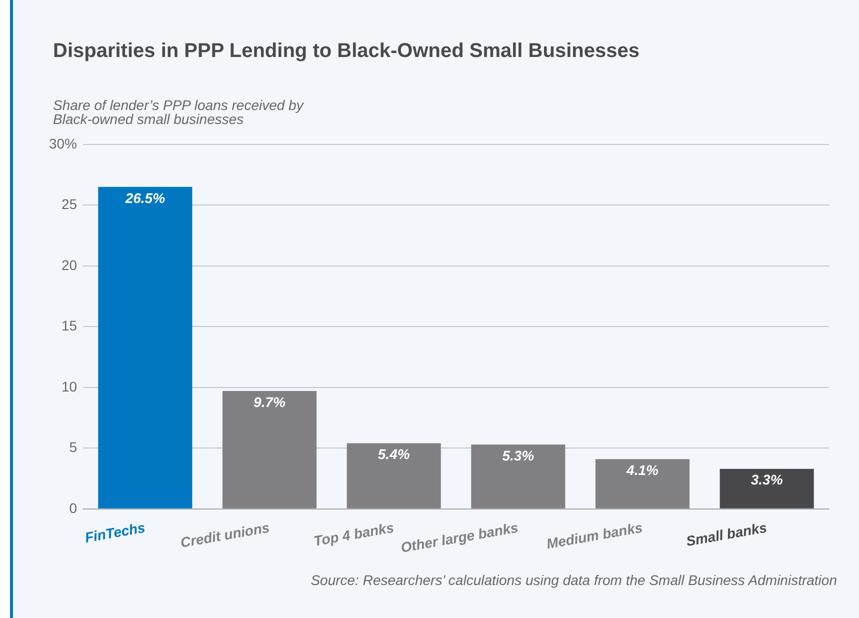  Describe the element at coordinates (354, 534) in the screenshot. I see `x-tick-label: Top 4 banks` at that location.